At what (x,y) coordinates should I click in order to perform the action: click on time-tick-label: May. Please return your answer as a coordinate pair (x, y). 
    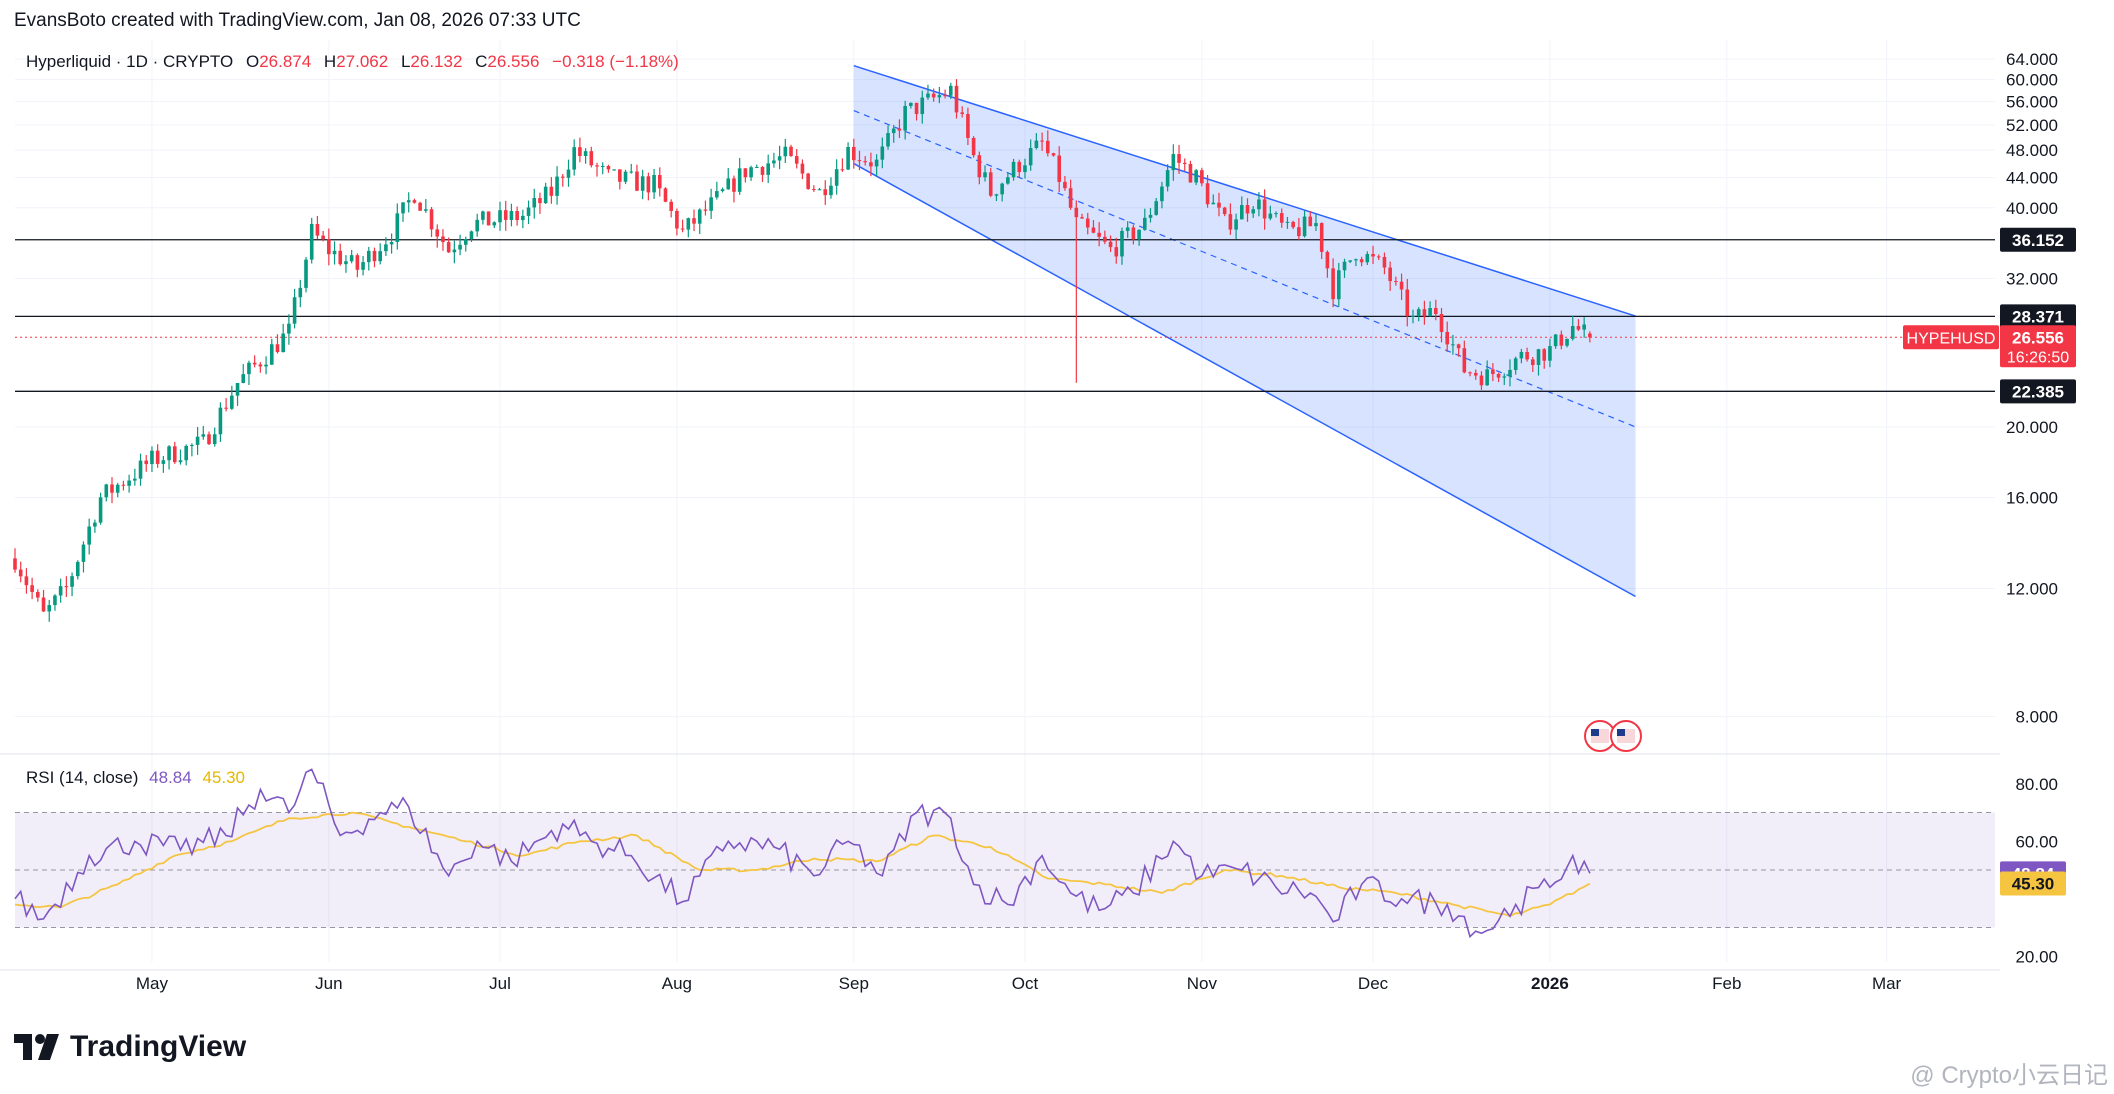
    Looking at the image, I should click on (152, 983).